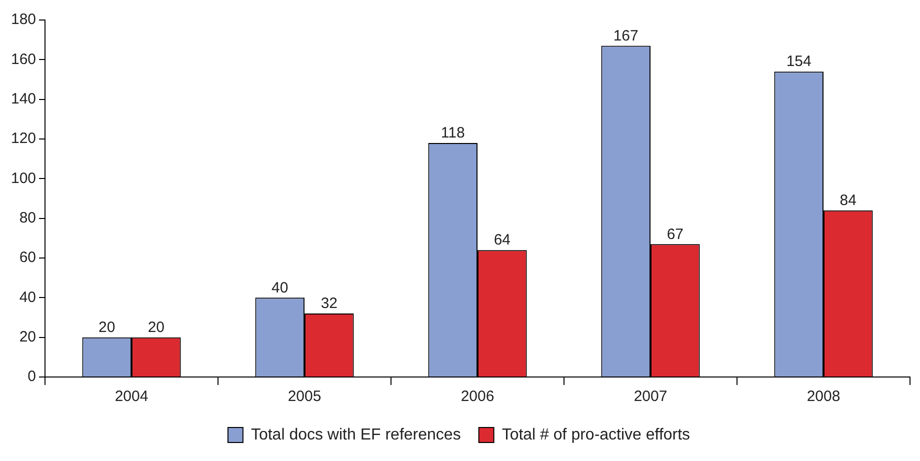 The width and height of the screenshot is (920, 461). I want to click on data-label: 67, so click(675, 234).